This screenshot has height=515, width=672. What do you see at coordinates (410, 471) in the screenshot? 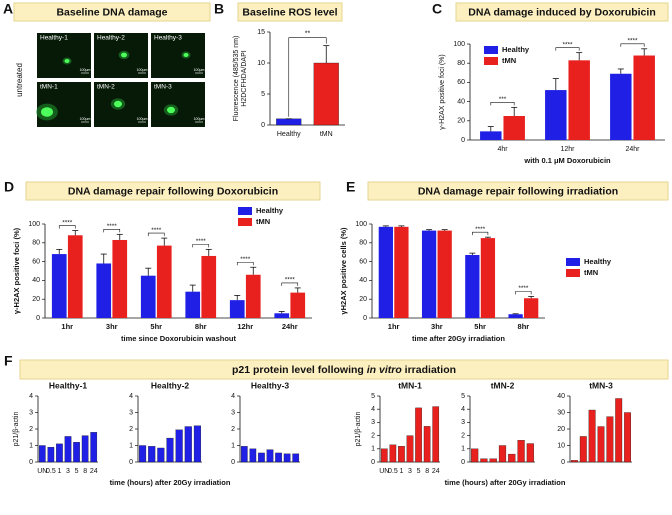
I see `x-tick-label: 3` at bounding box center [410, 471].